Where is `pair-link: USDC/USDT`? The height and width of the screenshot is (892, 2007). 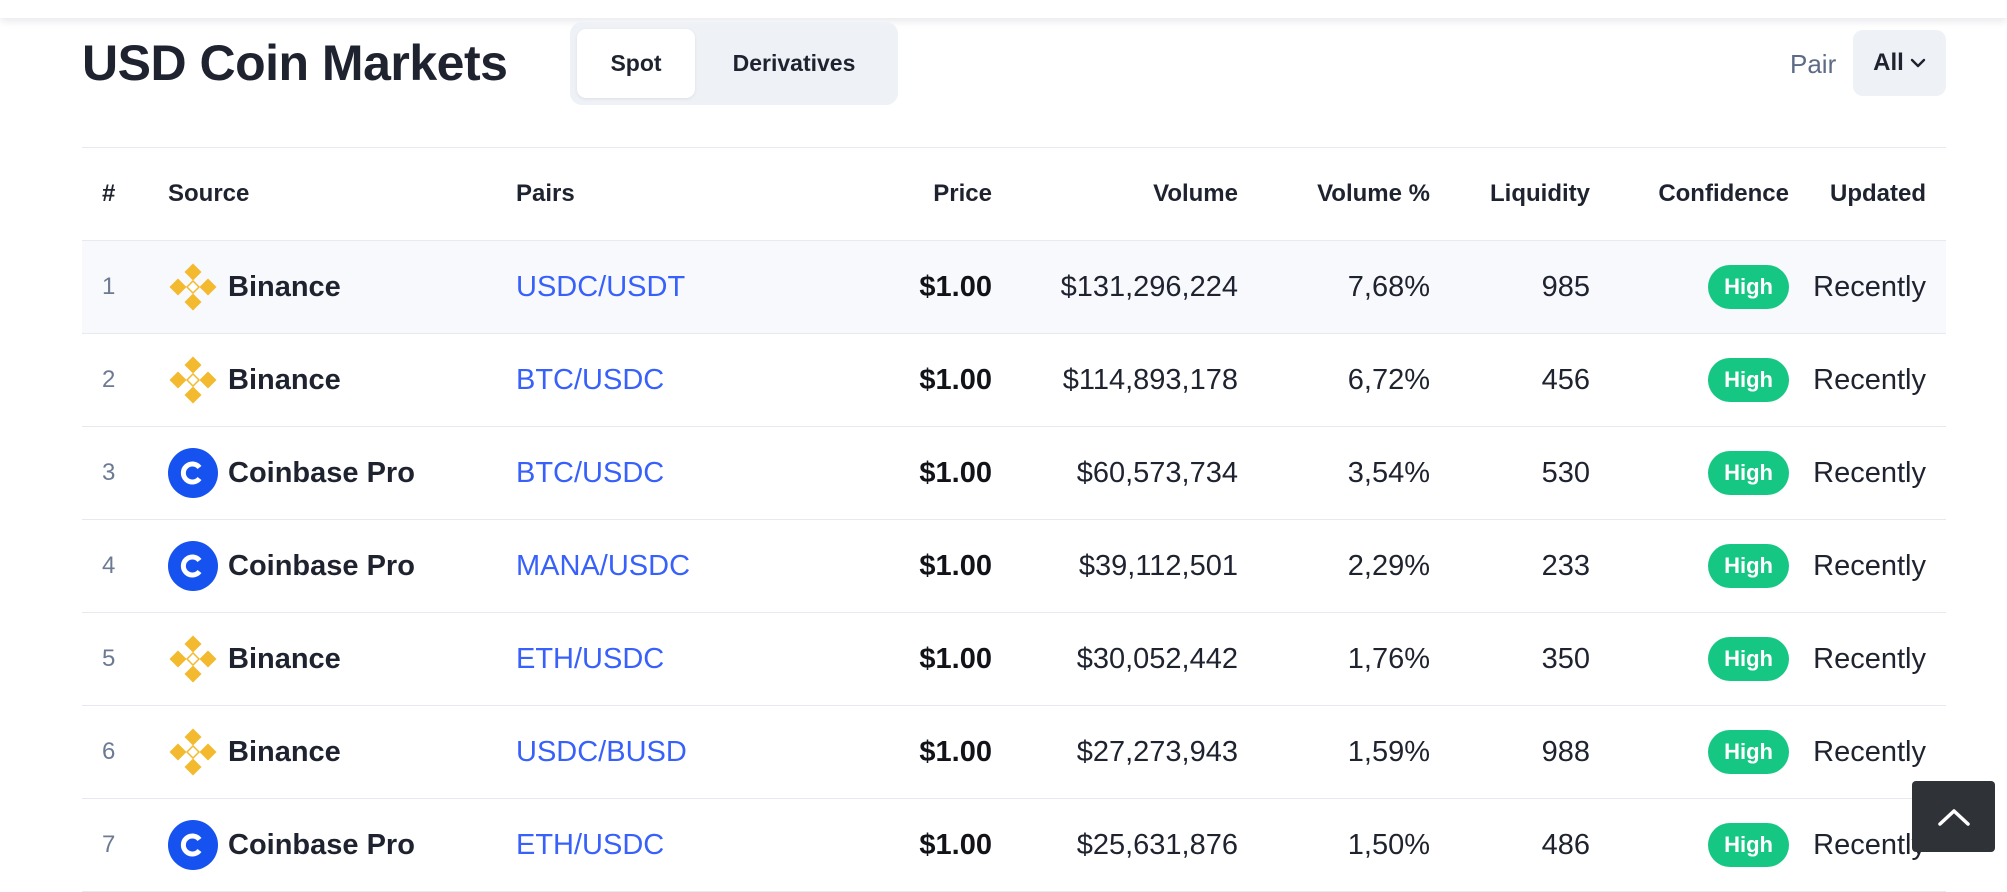 pair-link: USDC/USDT is located at coordinates (601, 286).